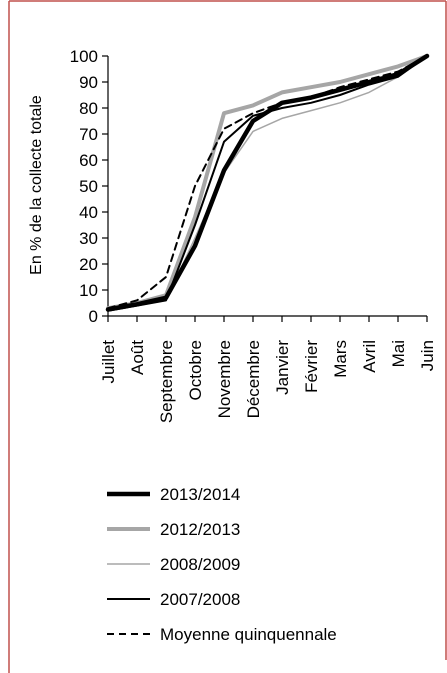 The height and width of the screenshot is (673, 447). Describe the element at coordinates (340, 359) in the screenshot. I see `x-tick-label: Mars` at that location.